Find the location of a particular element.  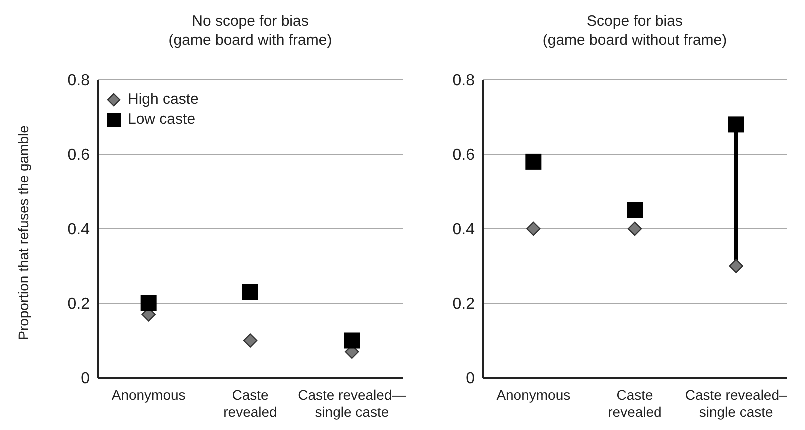

x-tick-label: Caste revealed— single caste is located at coordinates (352, 403).